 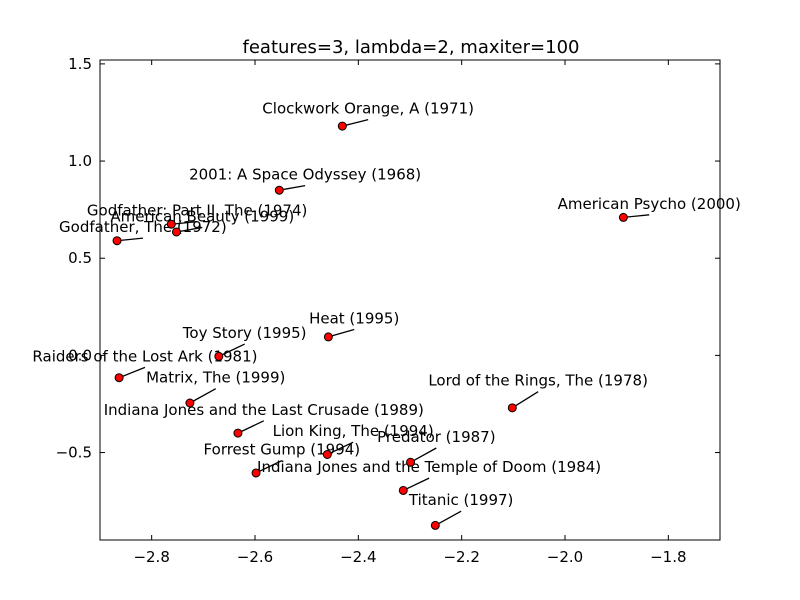 What do you see at coordinates (202, 216) in the screenshot?
I see `point-label: American Beauty (1999)` at bounding box center [202, 216].